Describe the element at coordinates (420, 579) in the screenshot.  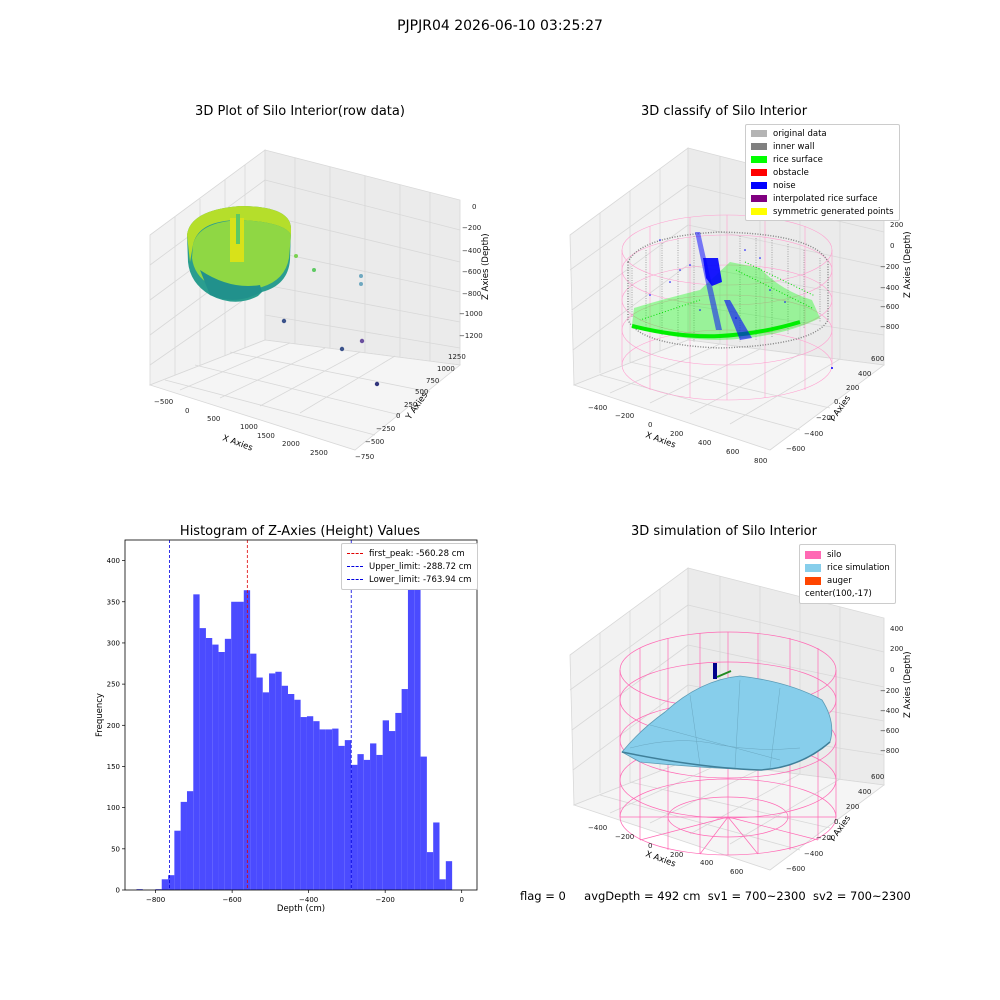
I see `legend-label: Lower_limit: -763.94 cm` at that location.